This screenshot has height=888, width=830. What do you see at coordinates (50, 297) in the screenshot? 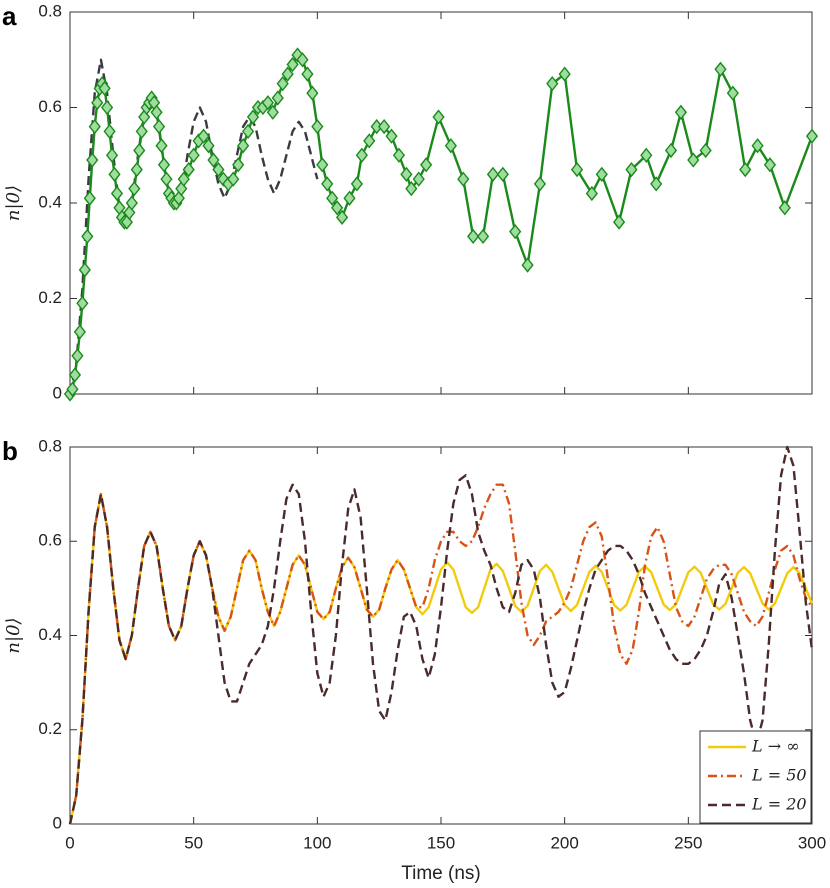
I see `y-tick-label: 0.2` at bounding box center [50, 297].